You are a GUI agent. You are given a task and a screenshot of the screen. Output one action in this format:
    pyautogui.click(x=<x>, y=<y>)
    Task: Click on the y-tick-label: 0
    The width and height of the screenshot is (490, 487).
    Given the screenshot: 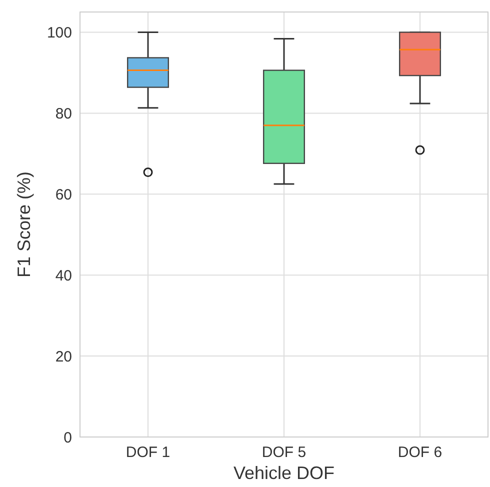 What is the action you would take?
    pyautogui.click(x=68, y=437)
    